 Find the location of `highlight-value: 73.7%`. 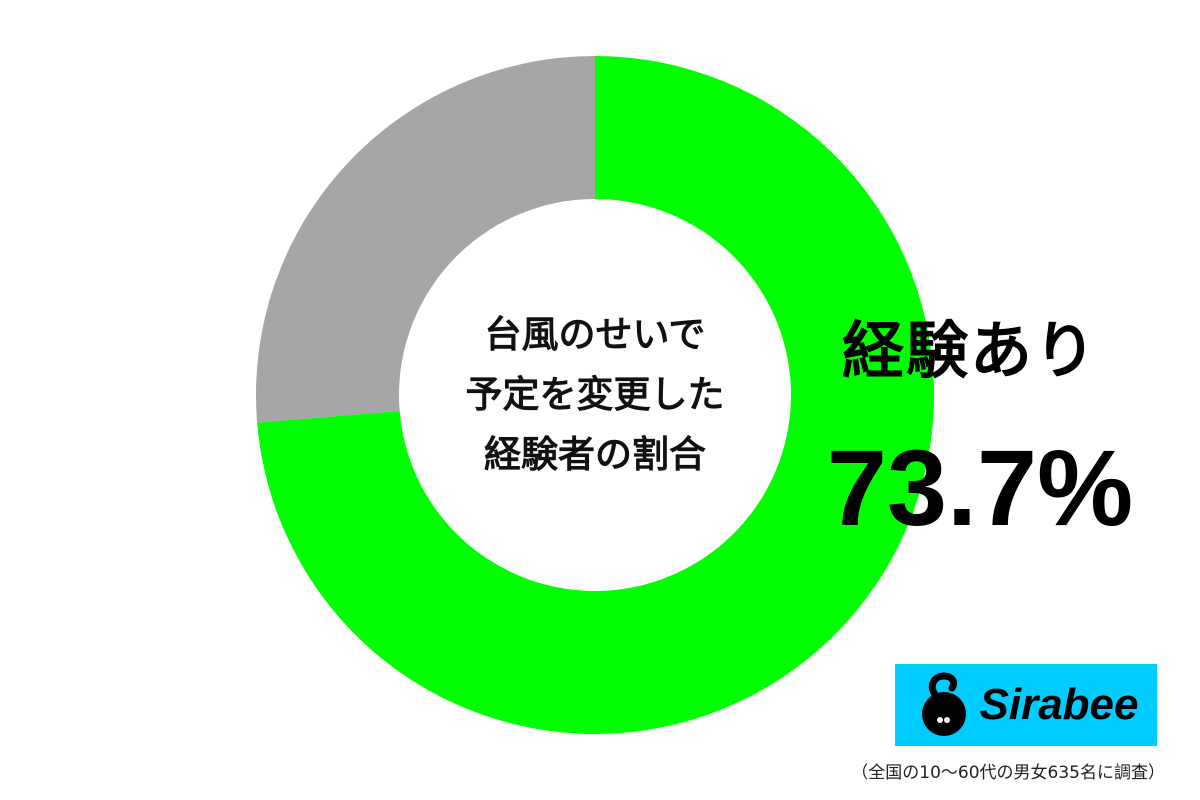

highlight-value: 73.7% is located at coordinates (980, 487).